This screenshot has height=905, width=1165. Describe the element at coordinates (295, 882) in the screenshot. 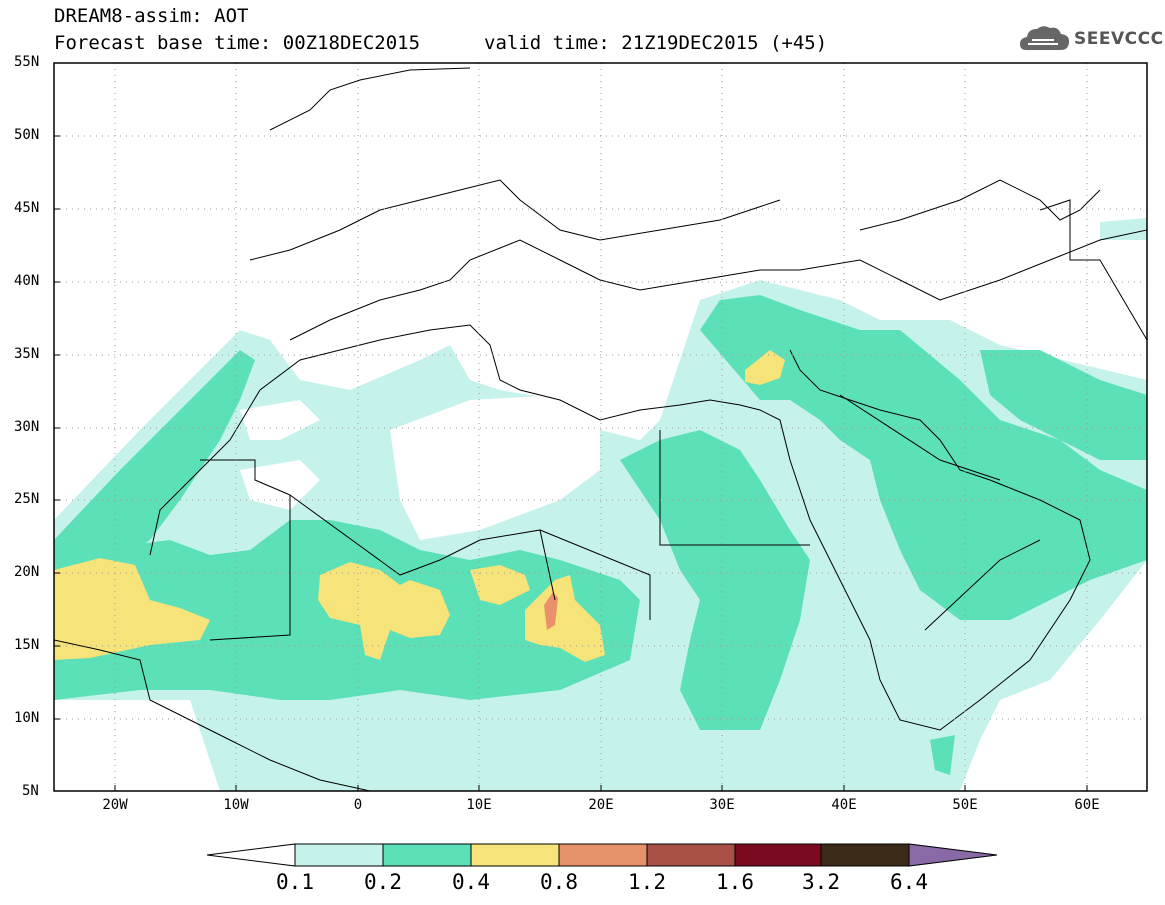

I see `colorbar-label: 0.1` at that location.